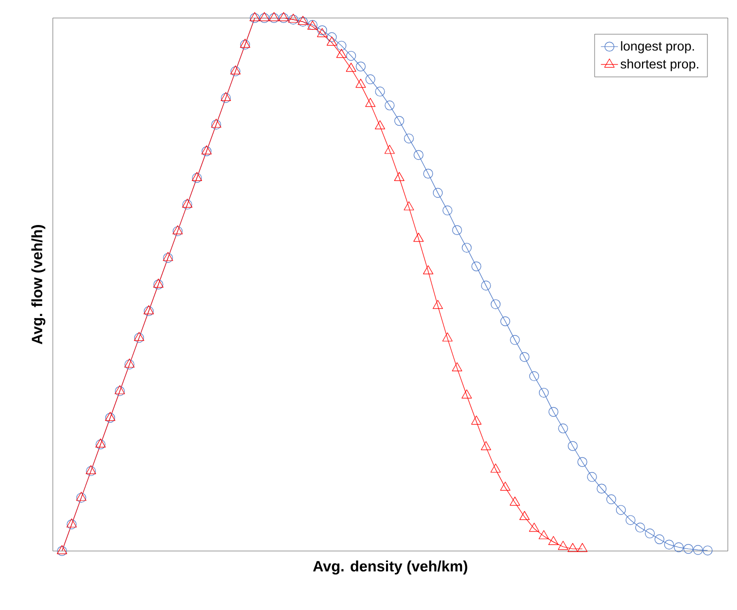 The width and height of the screenshot is (737, 610). I want to click on y-axis-title: Avg. flow (veh/h), so click(38, 284).